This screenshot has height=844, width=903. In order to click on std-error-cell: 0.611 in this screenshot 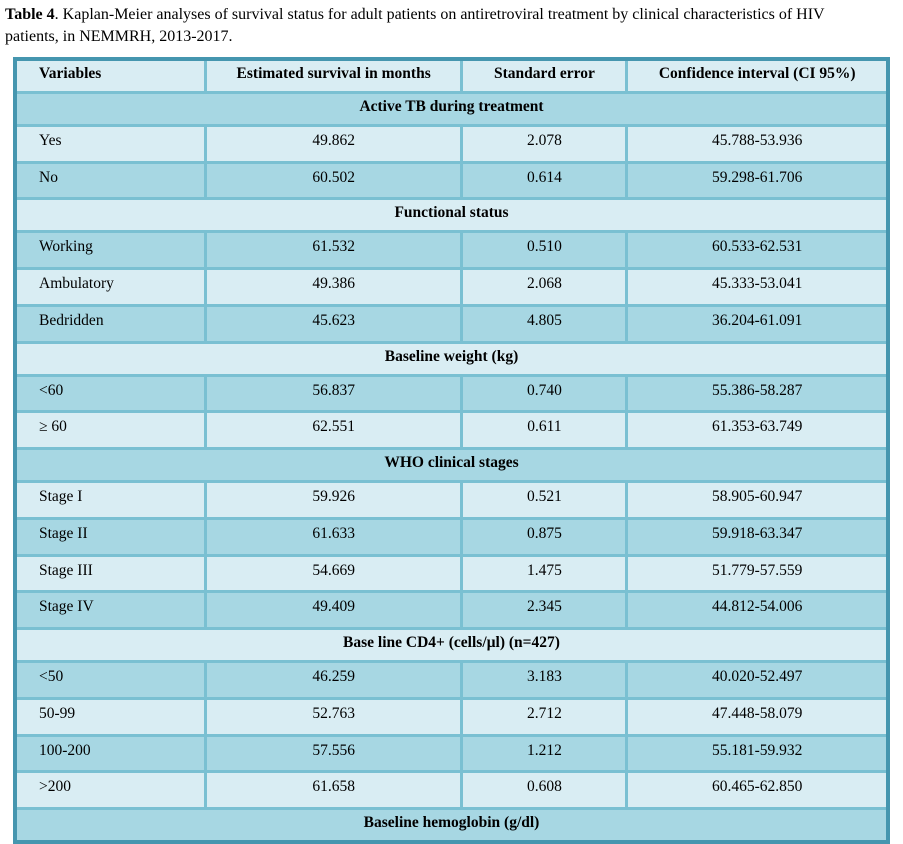, I will do `click(544, 430)`.